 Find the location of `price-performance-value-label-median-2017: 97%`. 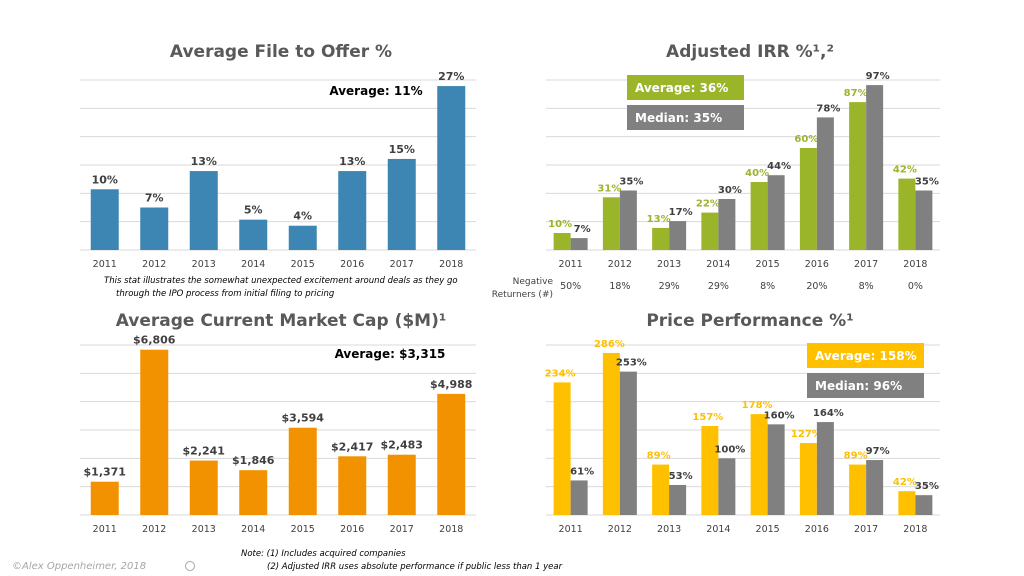

price-performance-value-label-median-2017: 97% is located at coordinates (878, 451).